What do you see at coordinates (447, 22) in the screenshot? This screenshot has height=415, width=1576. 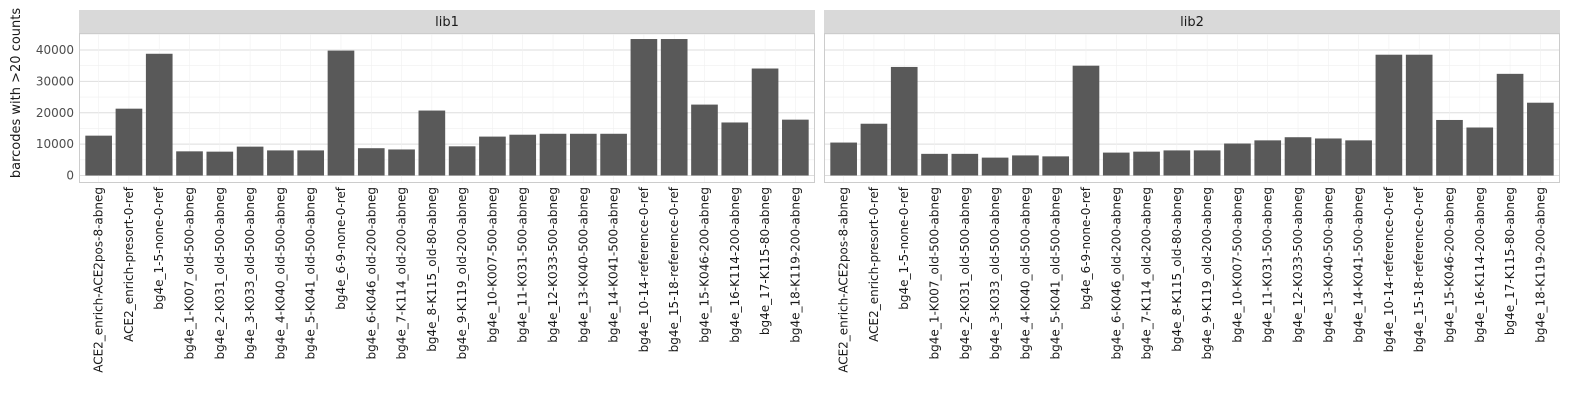 I see `facet-strip-label: lib1` at bounding box center [447, 22].